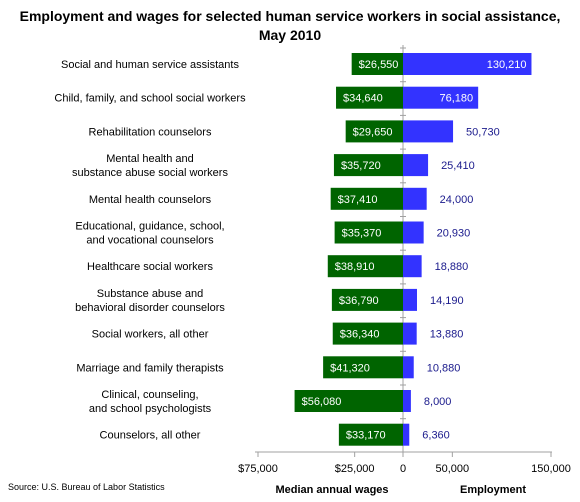  I want to click on employment-value-label: 50,730, so click(483, 132).